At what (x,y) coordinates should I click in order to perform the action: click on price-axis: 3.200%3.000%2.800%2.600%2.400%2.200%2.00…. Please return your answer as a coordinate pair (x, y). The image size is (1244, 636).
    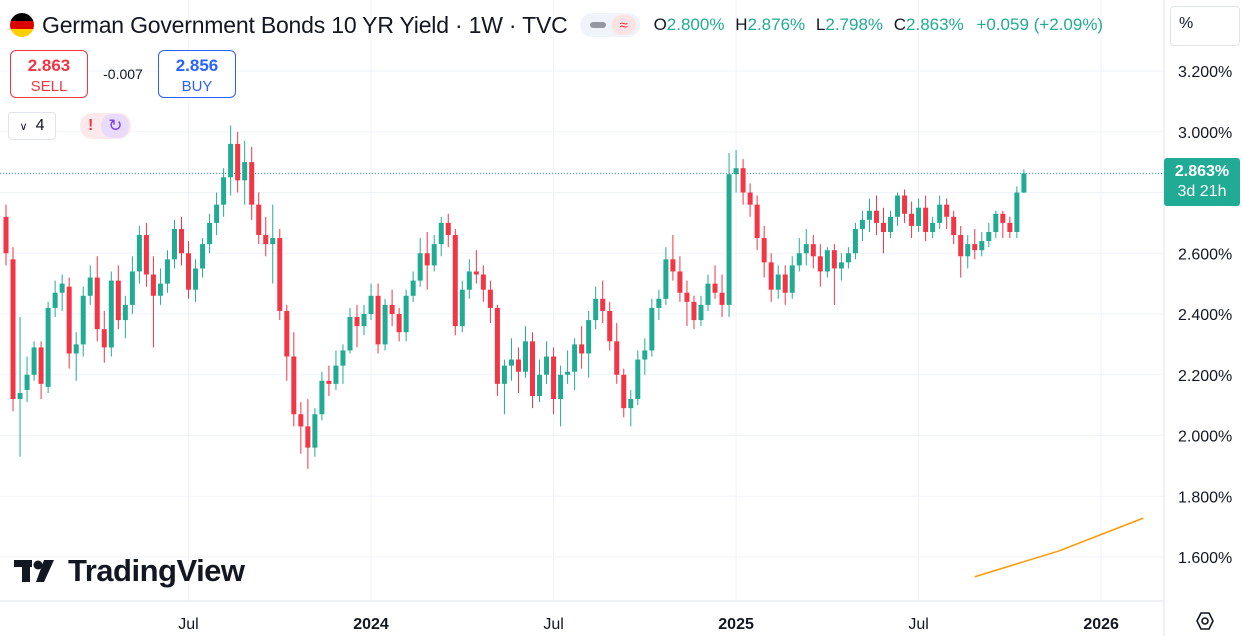
    Looking at the image, I should click on (1205, 315).